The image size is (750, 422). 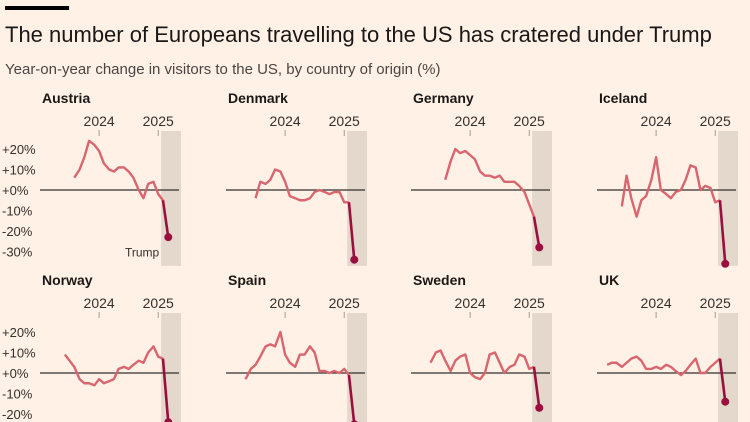 I want to click on annotation-label: Trump, so click(x=142, y=253).